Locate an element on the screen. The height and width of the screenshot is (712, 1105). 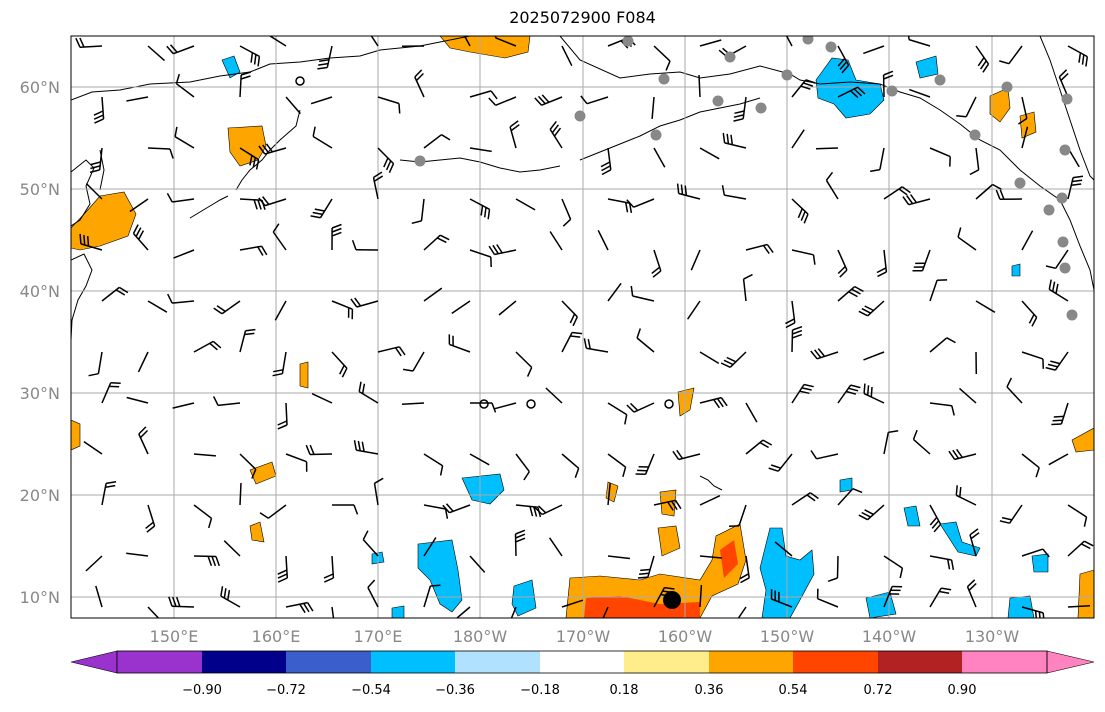
colorbar-extend-high is located at coordinates (1070, 662).